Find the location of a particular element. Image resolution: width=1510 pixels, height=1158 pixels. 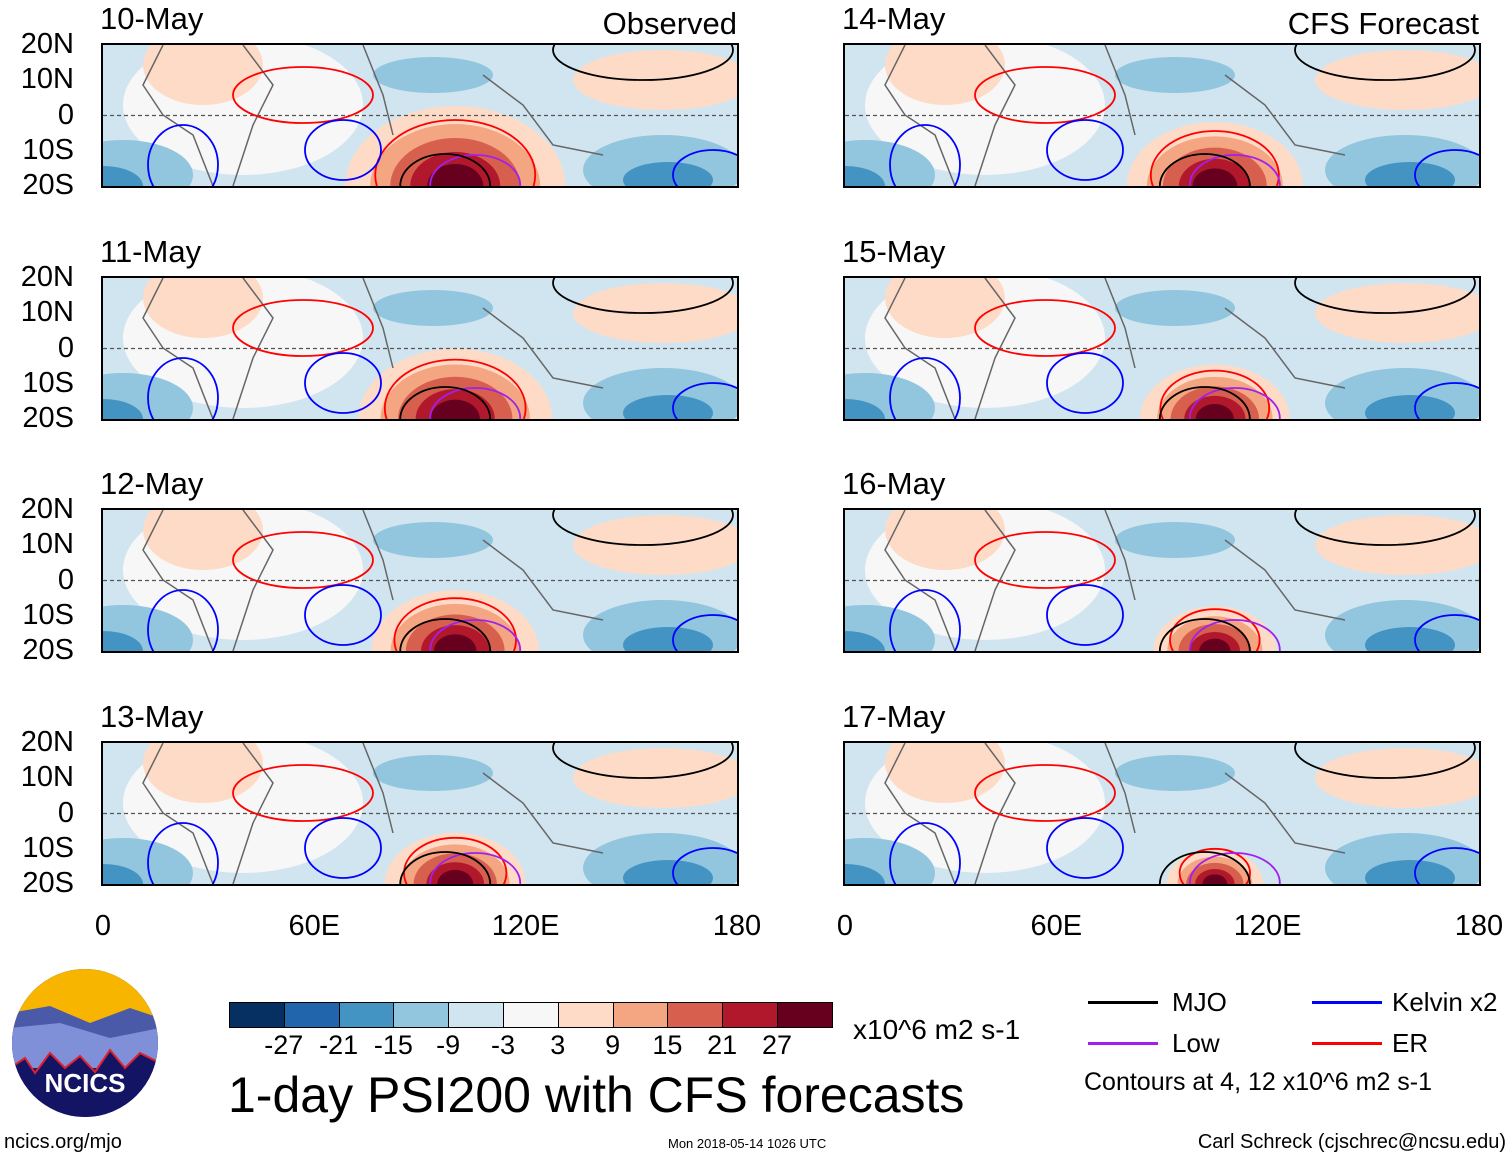

forecast-header: CFS Forecast is located at coordinates (1383, 23).